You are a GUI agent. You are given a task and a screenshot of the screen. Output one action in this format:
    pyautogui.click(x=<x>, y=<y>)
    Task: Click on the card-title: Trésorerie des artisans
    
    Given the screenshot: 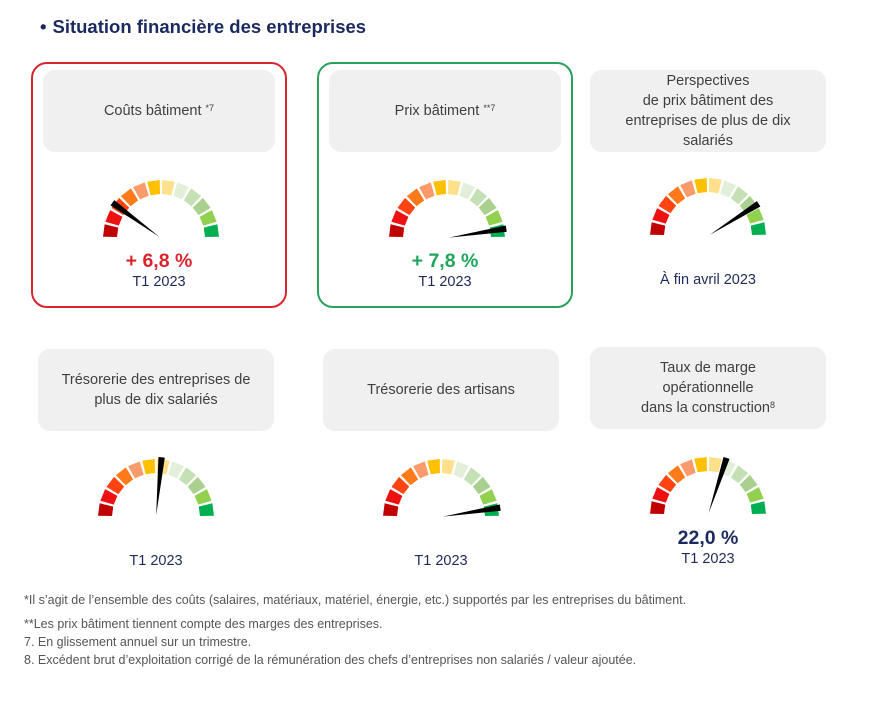 What is the action you would take?
    pyautogui.click(x=441, y=390)
    